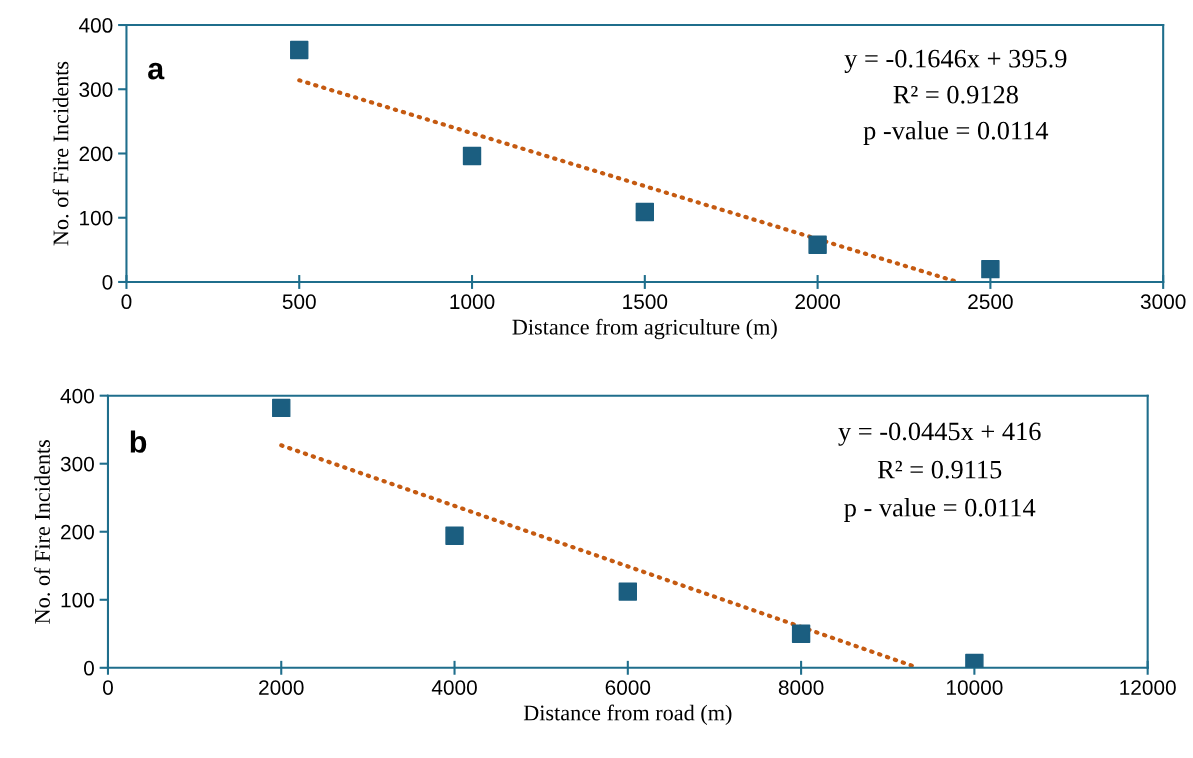  Describe the element at coordinates (644, 329) in the screenshot. I see `x-axis-title: Distance from agriculture (m)` at that location.